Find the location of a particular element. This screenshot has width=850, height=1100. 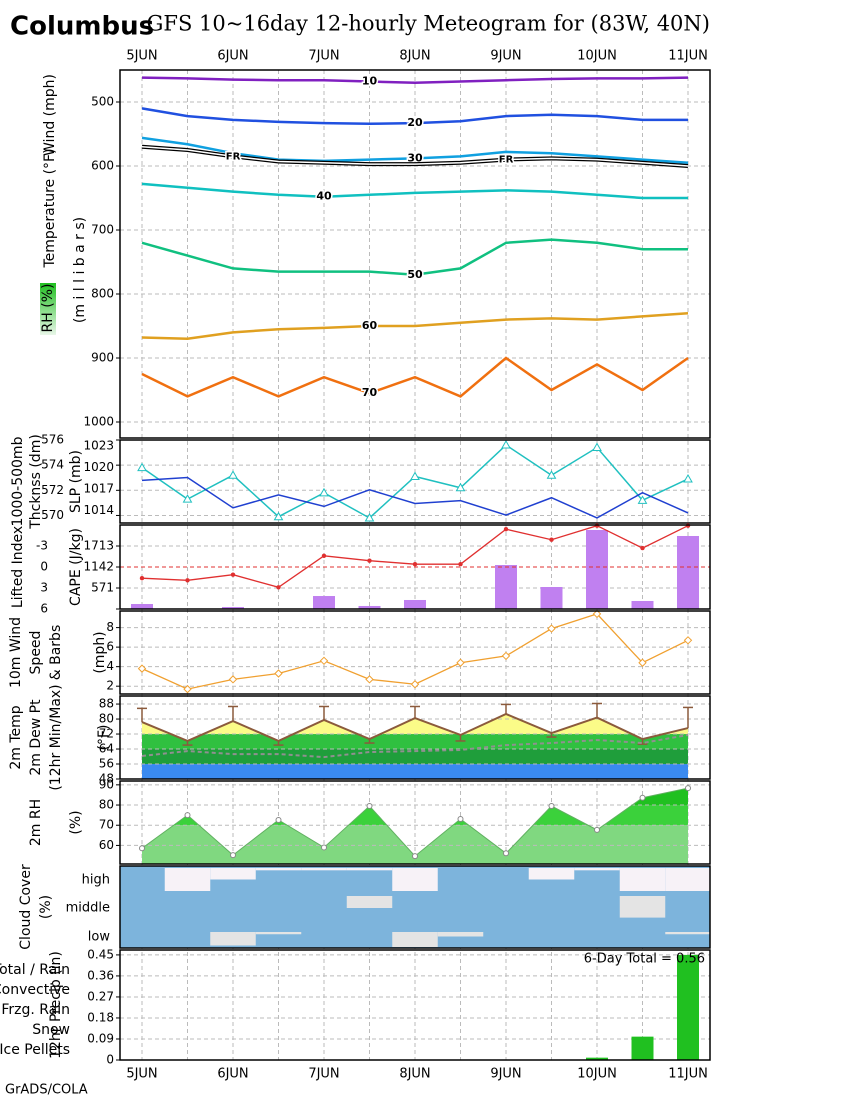

axis-title: SLP (mb) is located at coordinates (76, 481).